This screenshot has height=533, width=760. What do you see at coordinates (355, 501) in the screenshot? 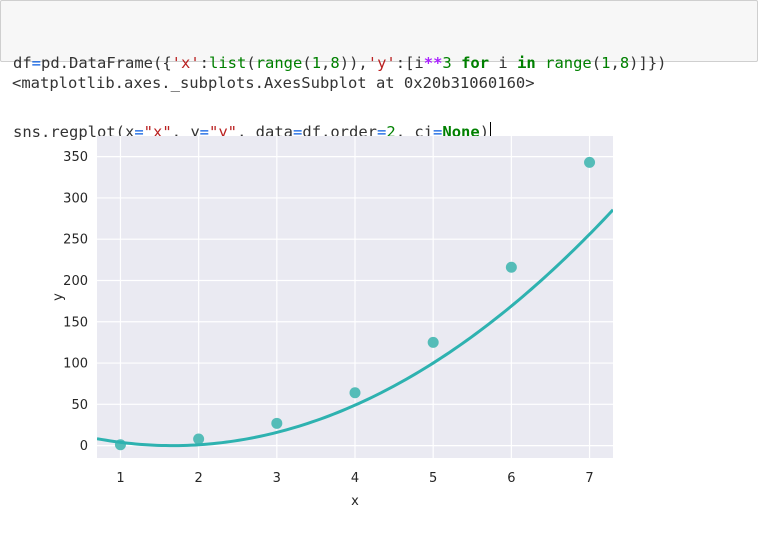
I see `x-axis-label: x` at bounding box center [355, 501].